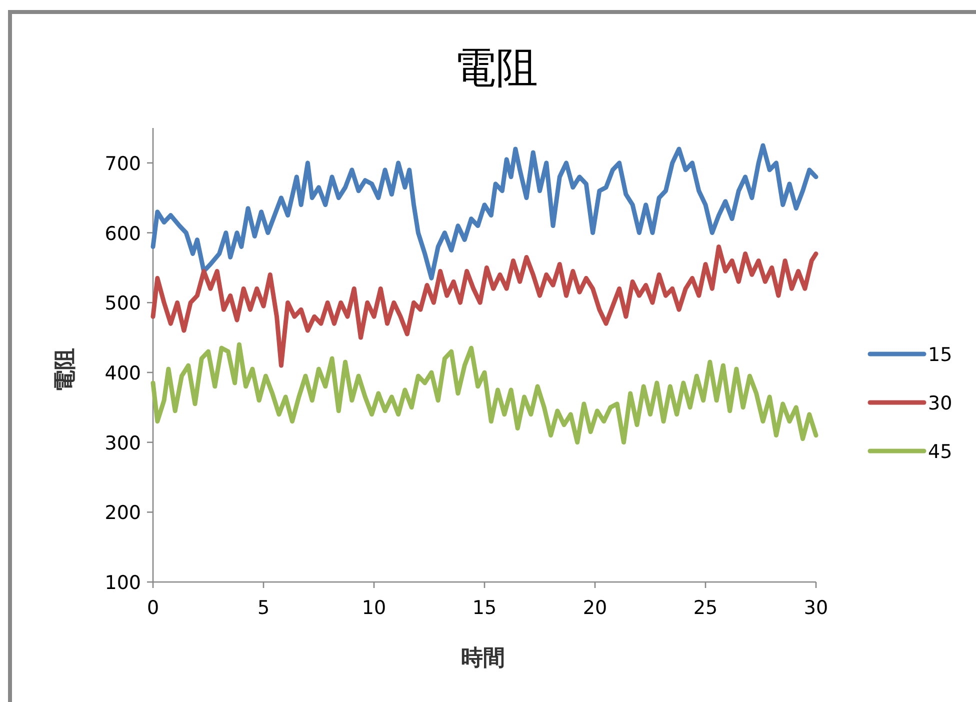 This screenshot has height=702, width=976. Describe the element at coordinates (940, 452) in the screenshot. I see `legend-label: 45` at that location.